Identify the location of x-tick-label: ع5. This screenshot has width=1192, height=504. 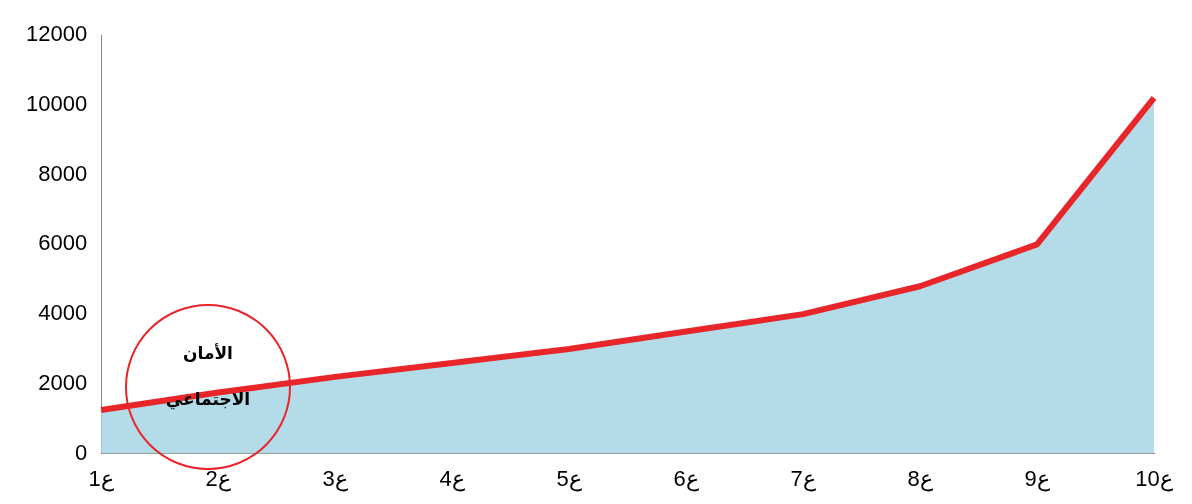
(569, 478).